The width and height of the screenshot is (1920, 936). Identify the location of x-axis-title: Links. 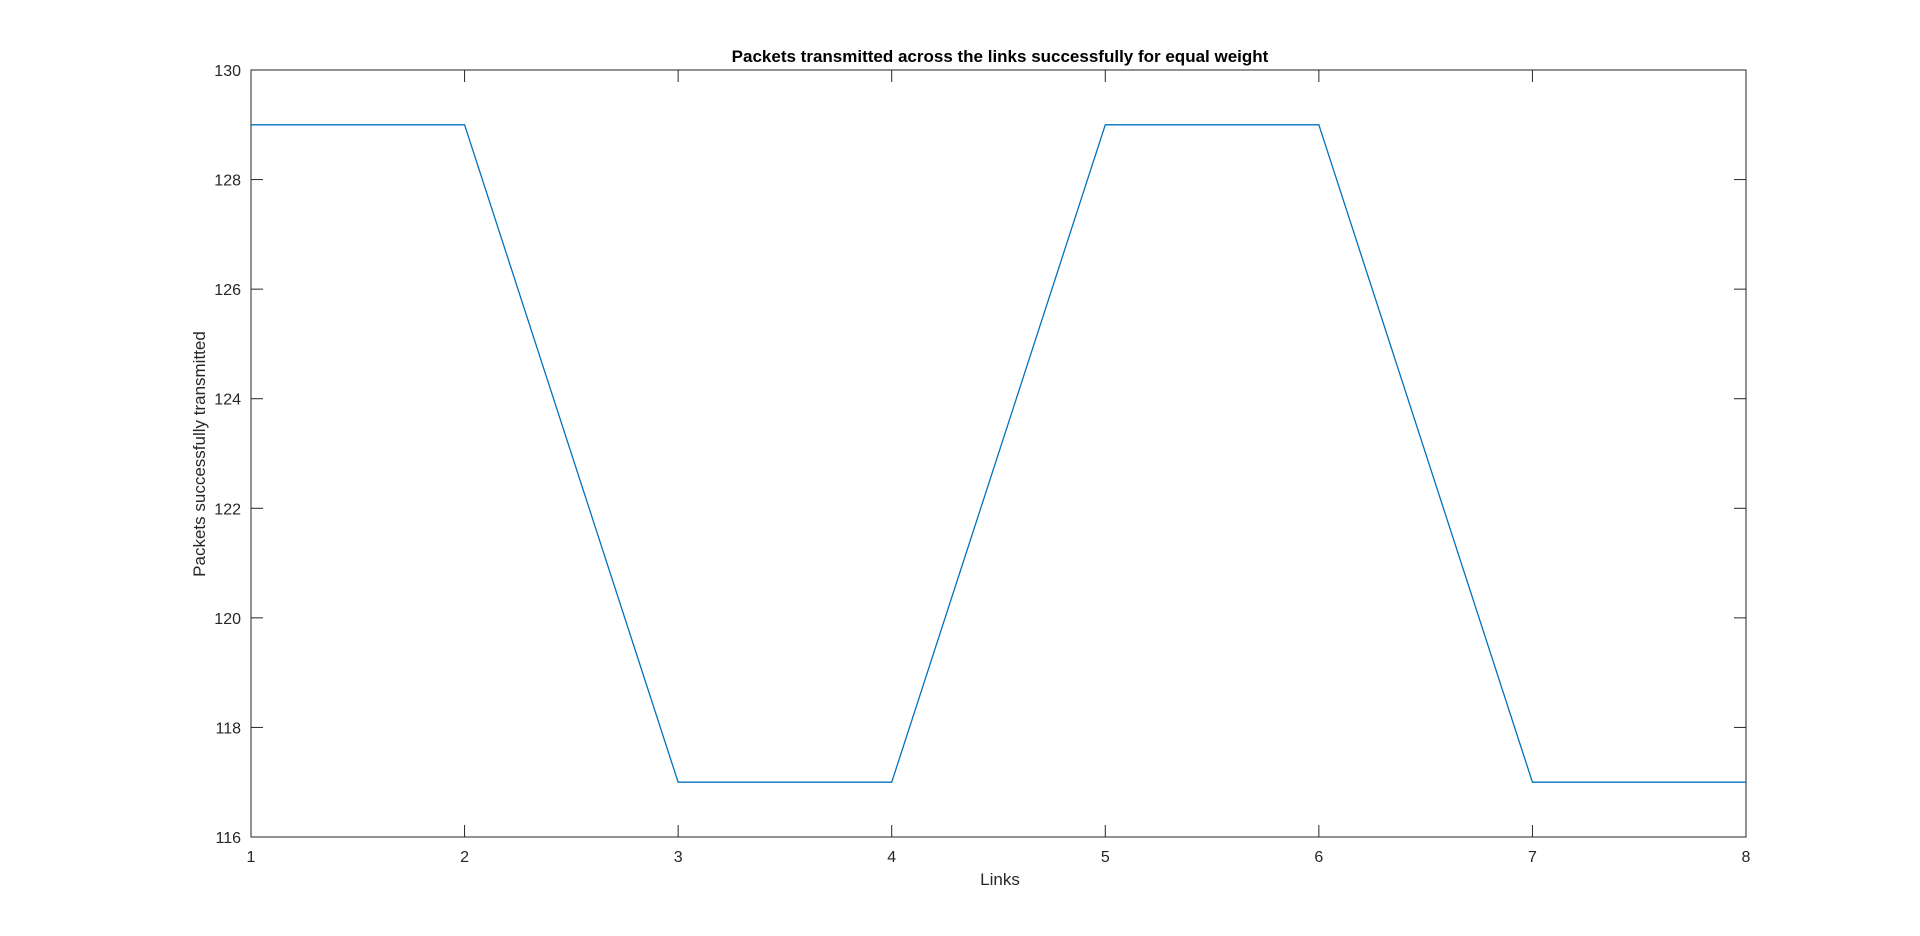
(1000, 879).